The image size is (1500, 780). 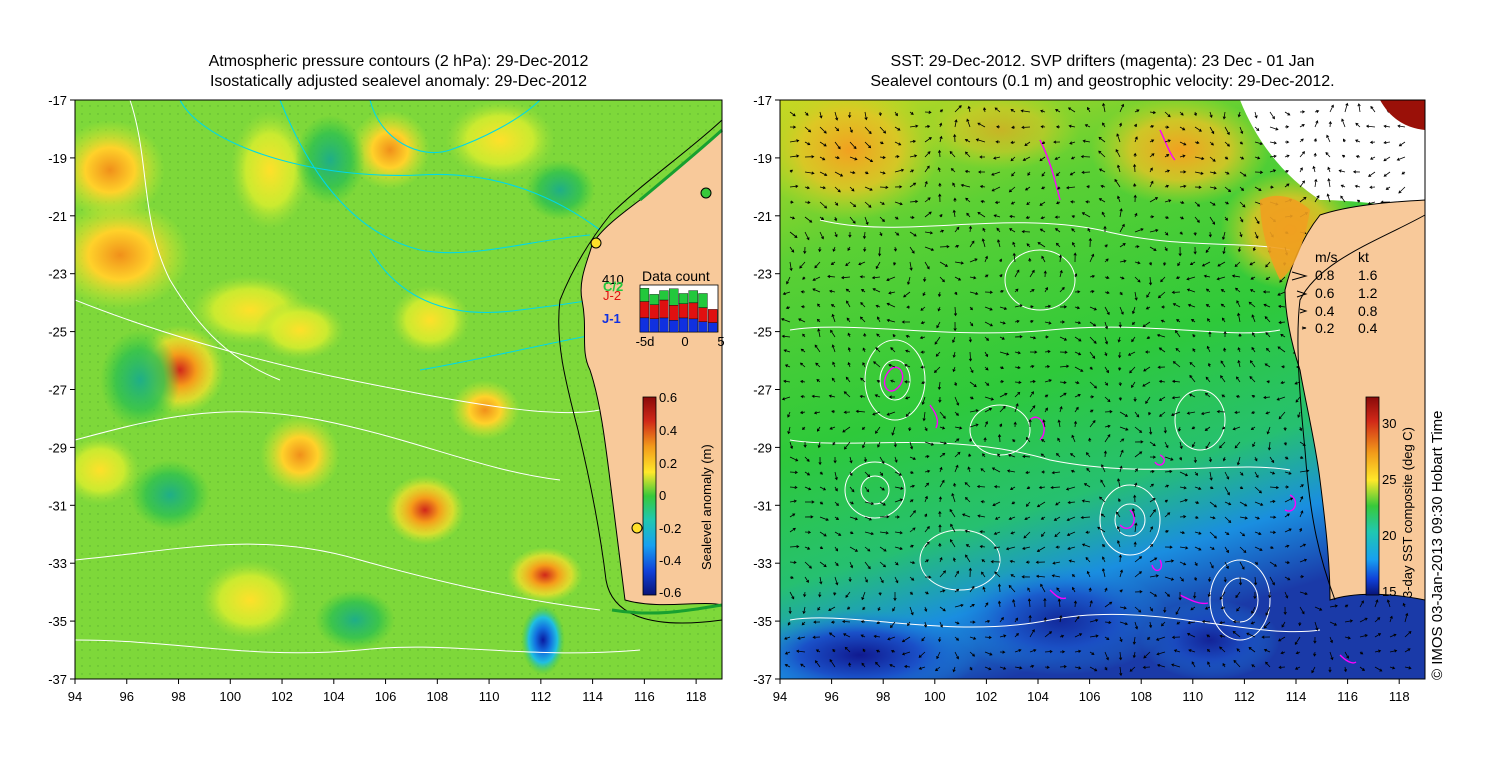 What do you see at coordinates (1399, 696) in the screenshot?
I see `x-tick-label: 118` at bounding box center [1399, 696].